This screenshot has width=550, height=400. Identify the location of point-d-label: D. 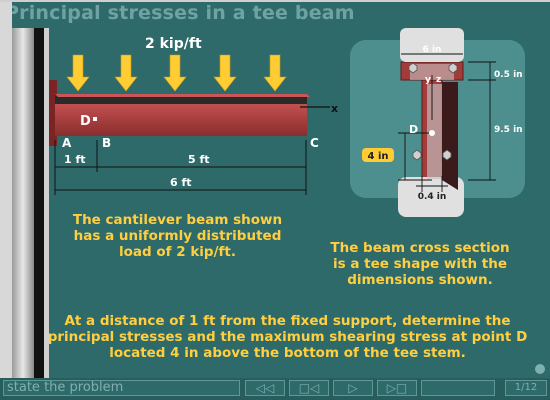
(85, 121).